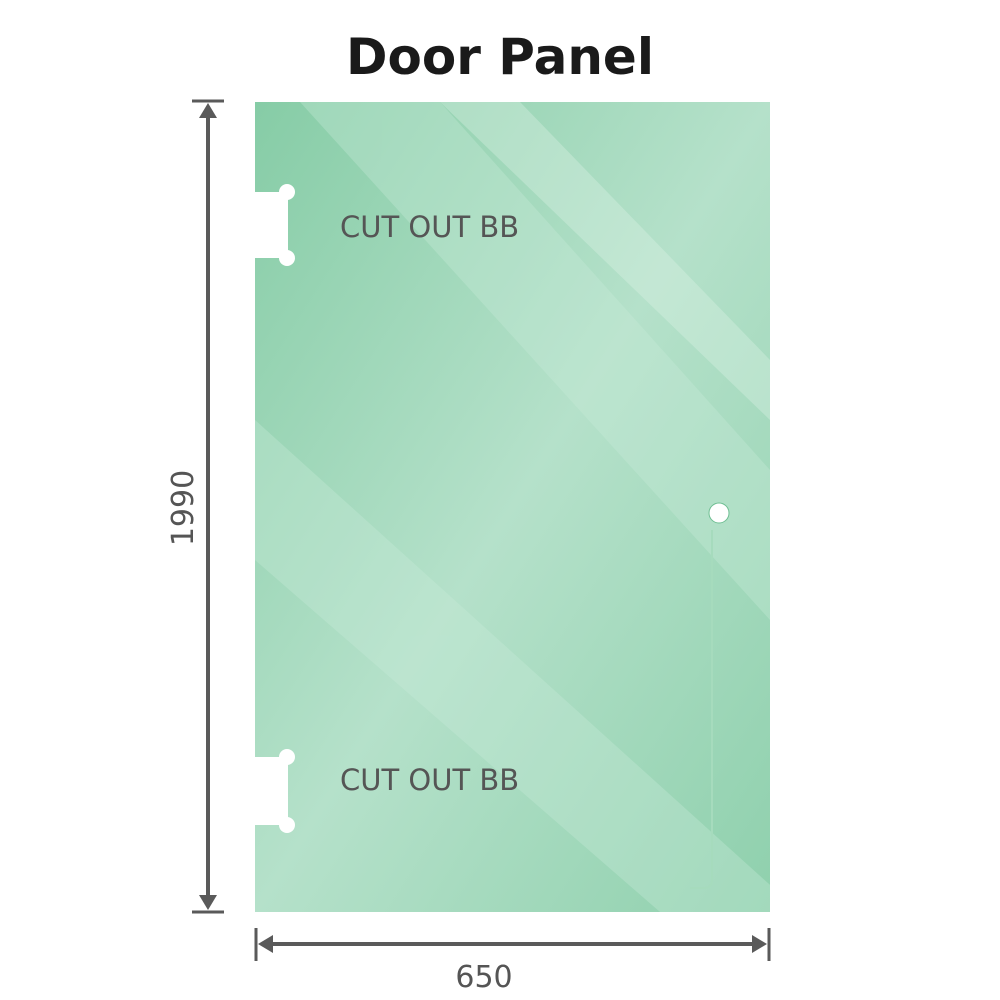  Describe the element at coordinates (183, 508) in the screenshot. I see `height-label: 1990` at that location.